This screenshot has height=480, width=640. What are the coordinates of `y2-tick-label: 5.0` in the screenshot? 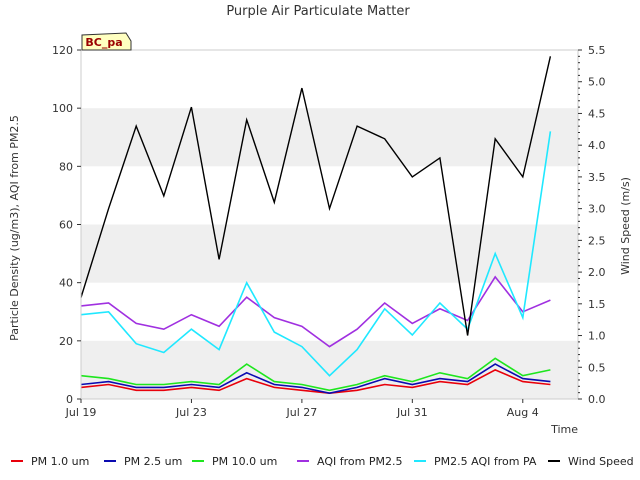 It's located at (597, 82).